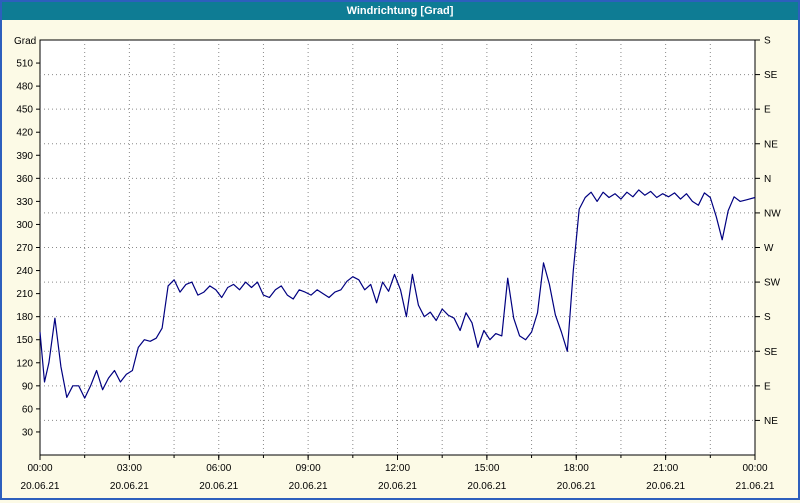 Image resolution: width=800 pixels, height=503 pixels. I want to click on svg-text: 30, so click(28, 432).